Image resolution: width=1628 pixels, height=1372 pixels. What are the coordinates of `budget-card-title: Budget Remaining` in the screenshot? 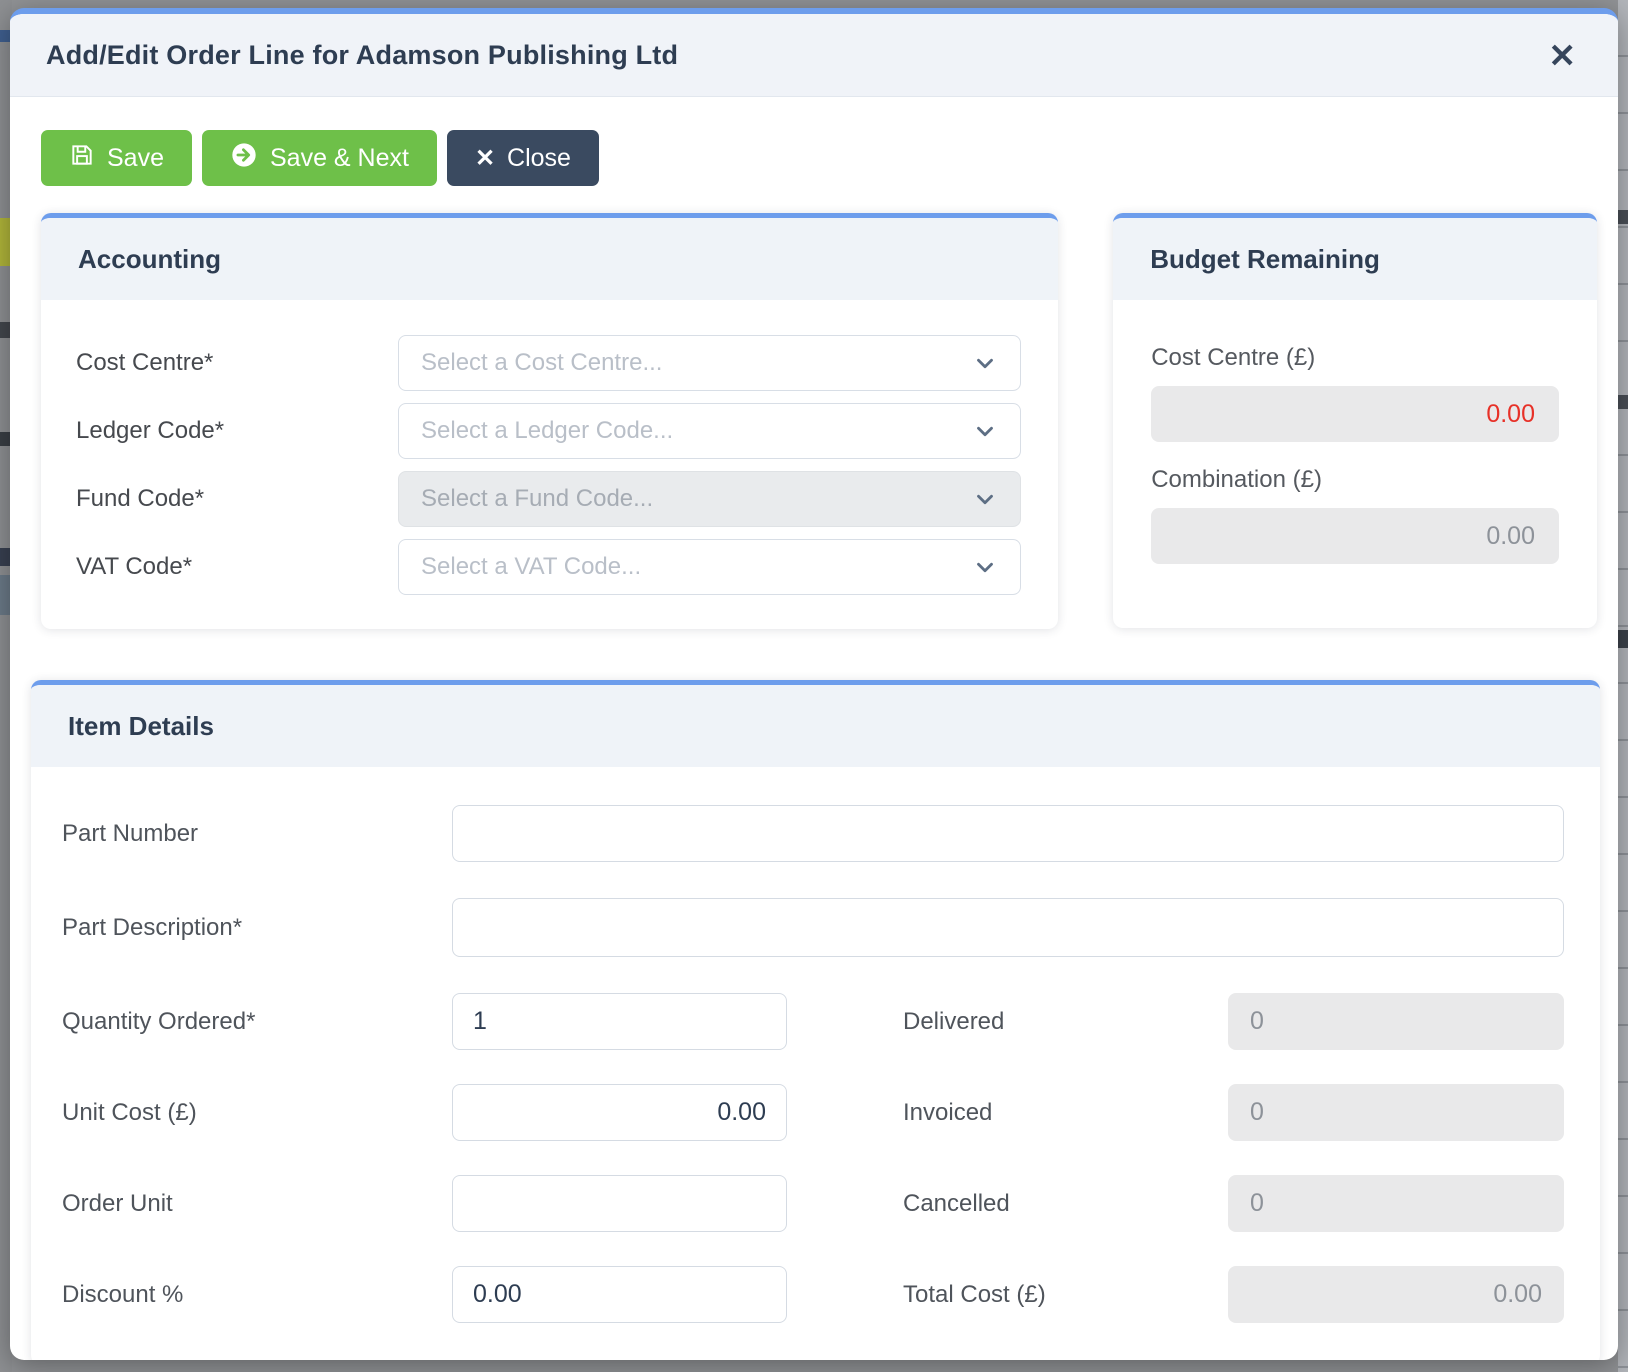 It's located at (1265, 258).